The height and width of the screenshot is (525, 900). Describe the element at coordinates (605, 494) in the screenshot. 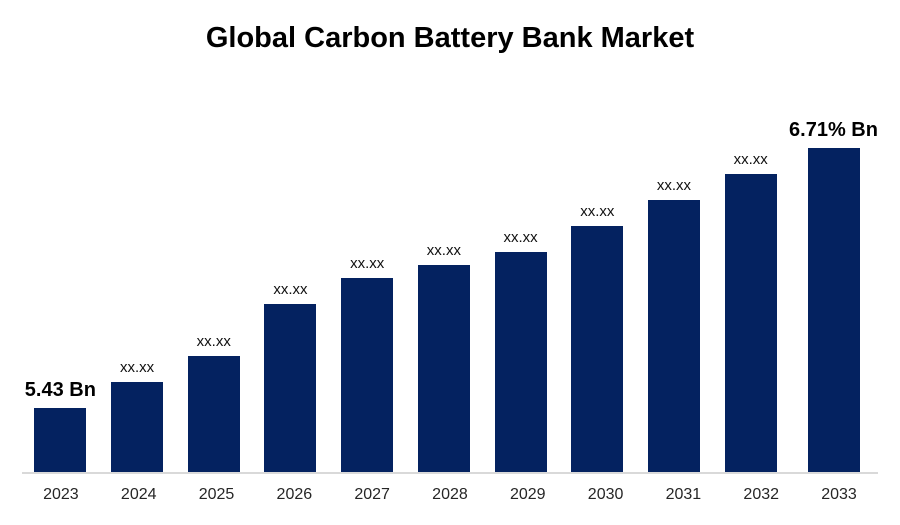

I see `x-axis-tick-label: 2030` at that location.